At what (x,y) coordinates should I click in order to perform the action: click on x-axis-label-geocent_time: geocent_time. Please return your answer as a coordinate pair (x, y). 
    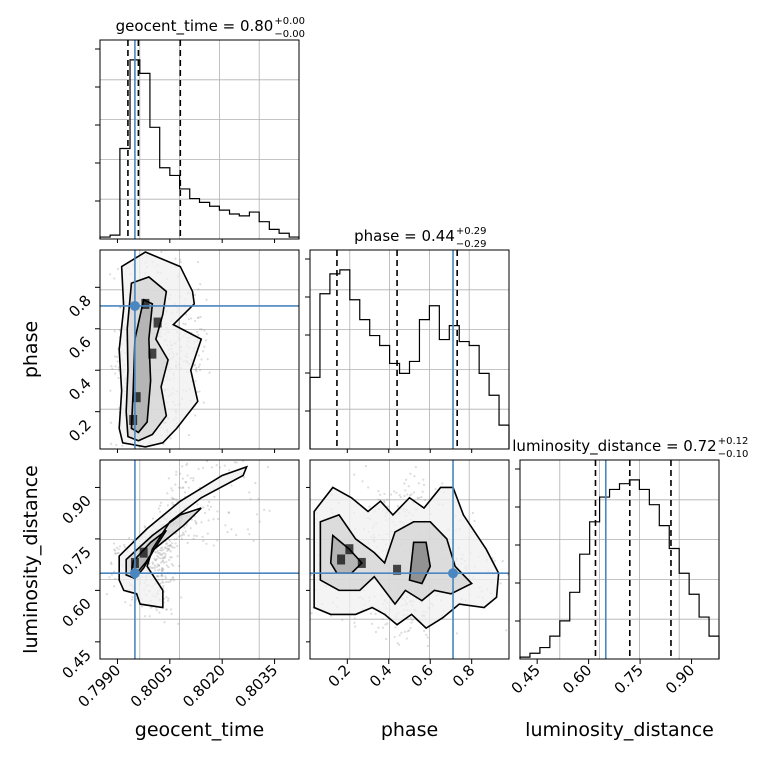
    Looking at the image, I should click on (199, 730).